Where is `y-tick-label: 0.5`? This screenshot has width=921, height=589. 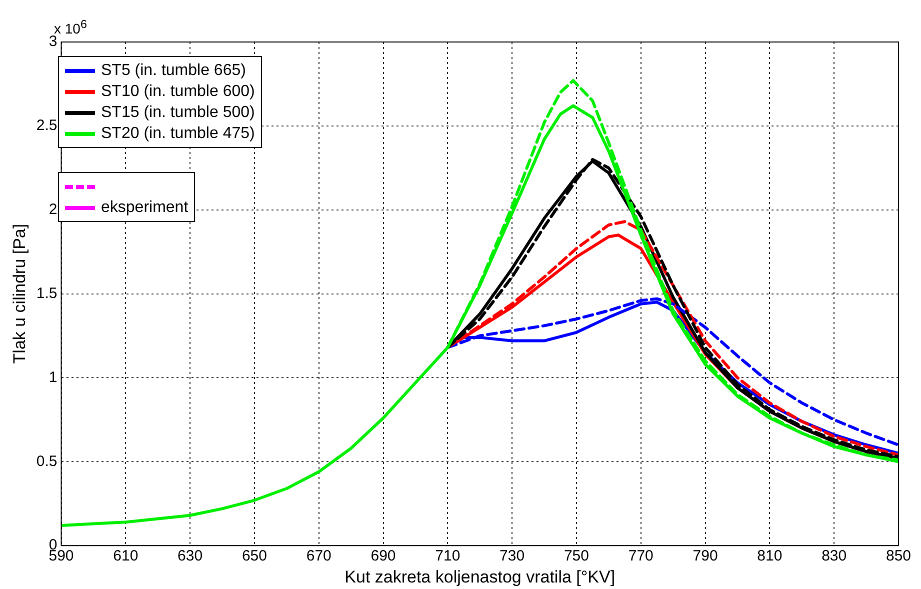 y-tick-label: 0.5 is located at coordinates (47, 461).